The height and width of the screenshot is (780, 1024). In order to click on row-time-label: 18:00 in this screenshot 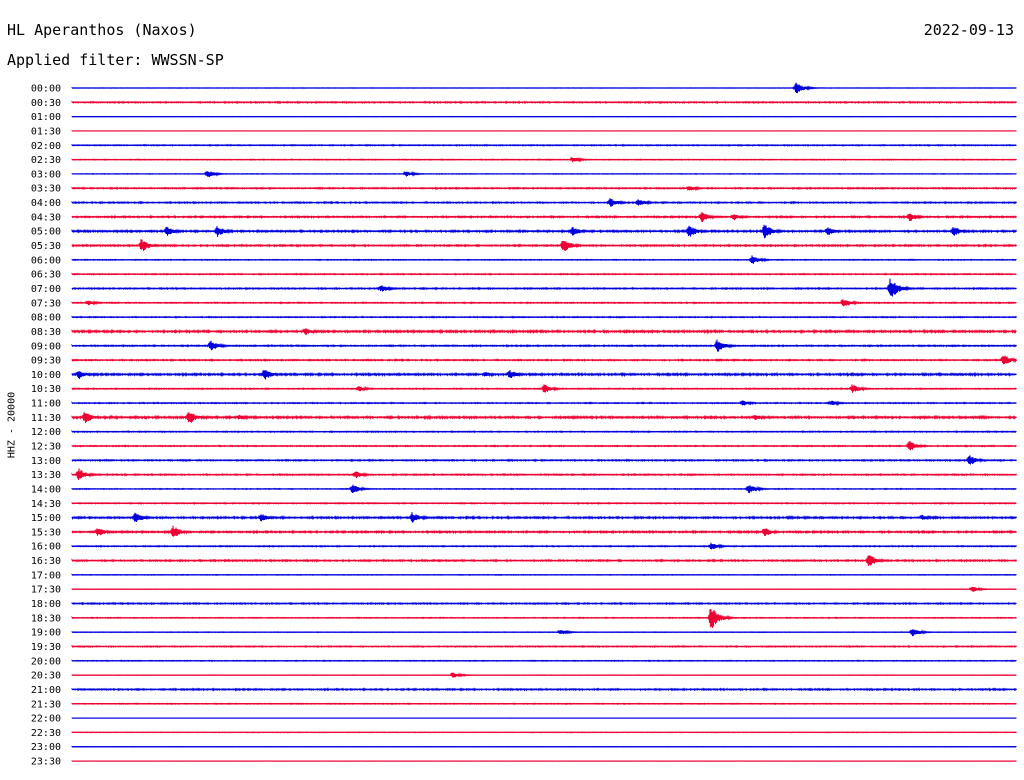, I will do `click(46, 604)`.